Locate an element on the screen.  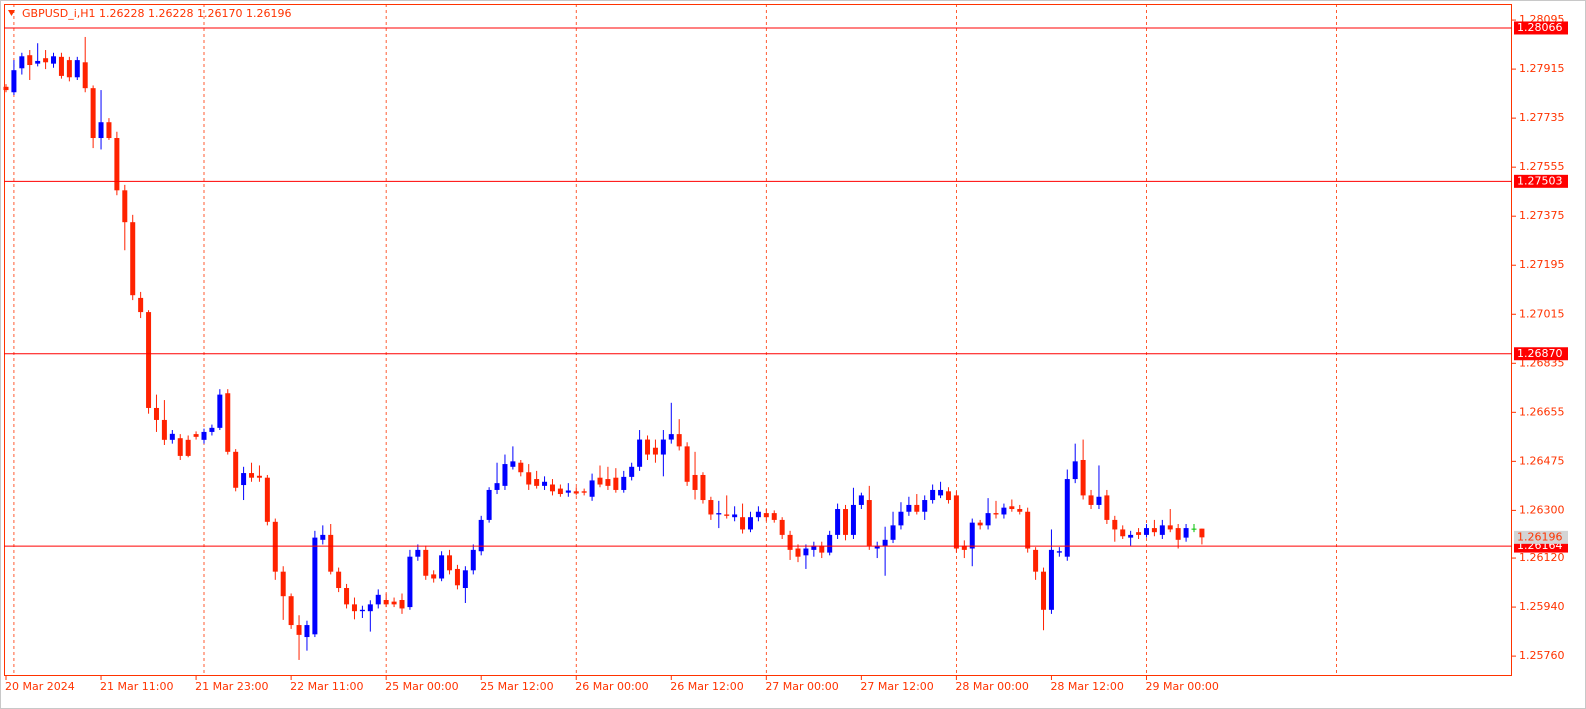
hline-label: 1.28066 is located at coordinates (1540, 27).